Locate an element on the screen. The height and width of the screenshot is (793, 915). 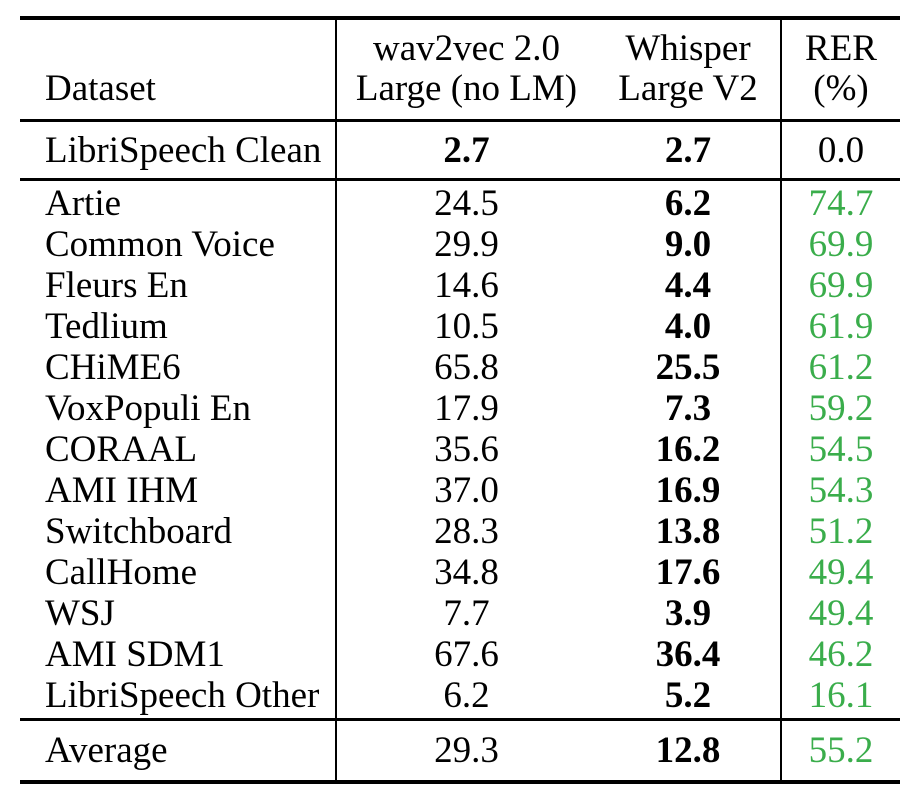
rer-cell: 61.9 is located at coordinates (841, 326).